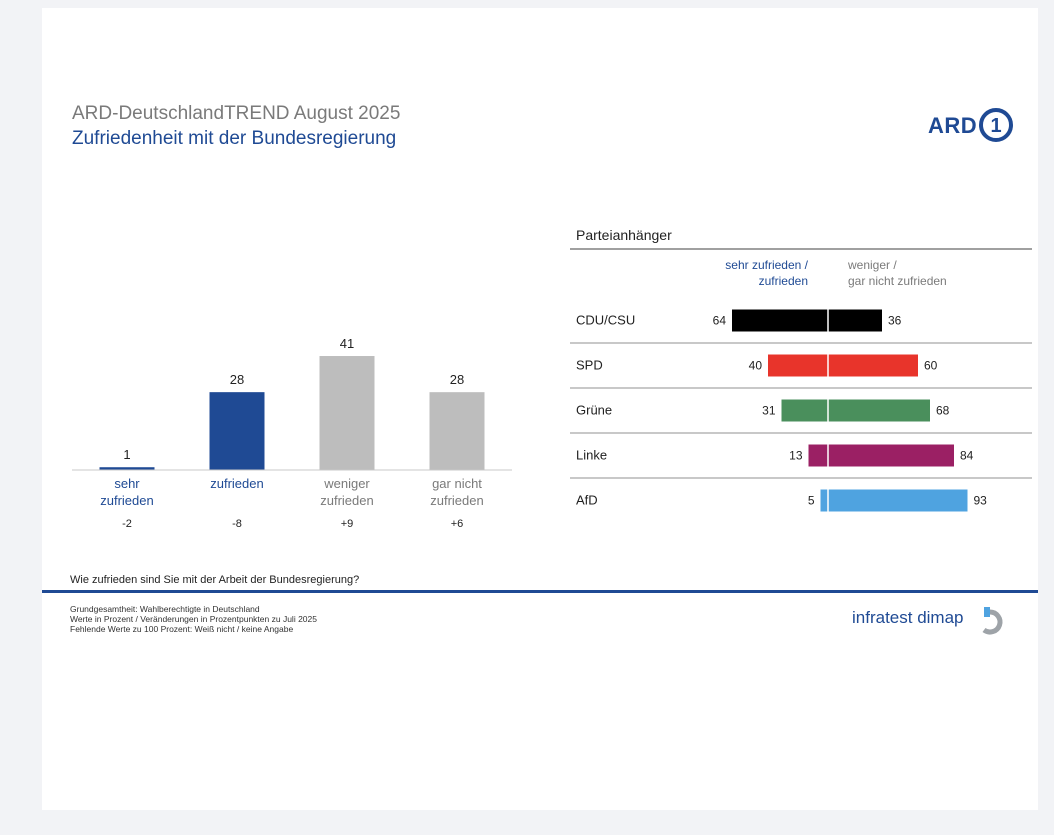  Describe the element at coordinates (605, 320) in the screenshot. I see `party-label: CDU/CSU` at that location.